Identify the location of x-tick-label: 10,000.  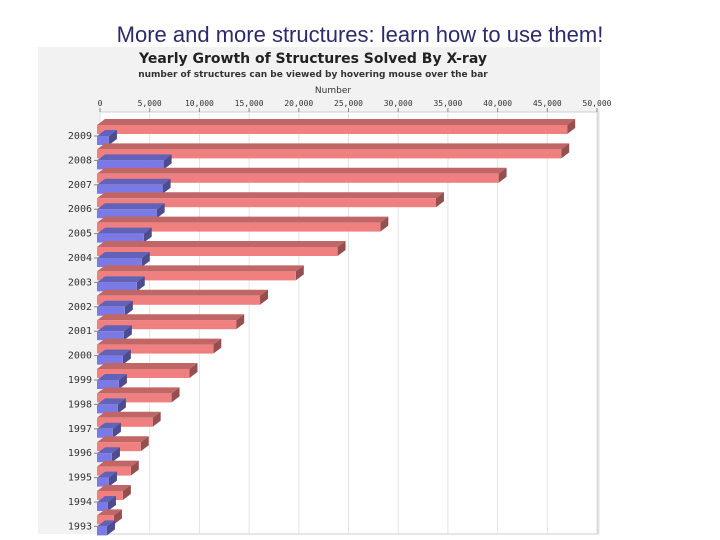
(199, 103).